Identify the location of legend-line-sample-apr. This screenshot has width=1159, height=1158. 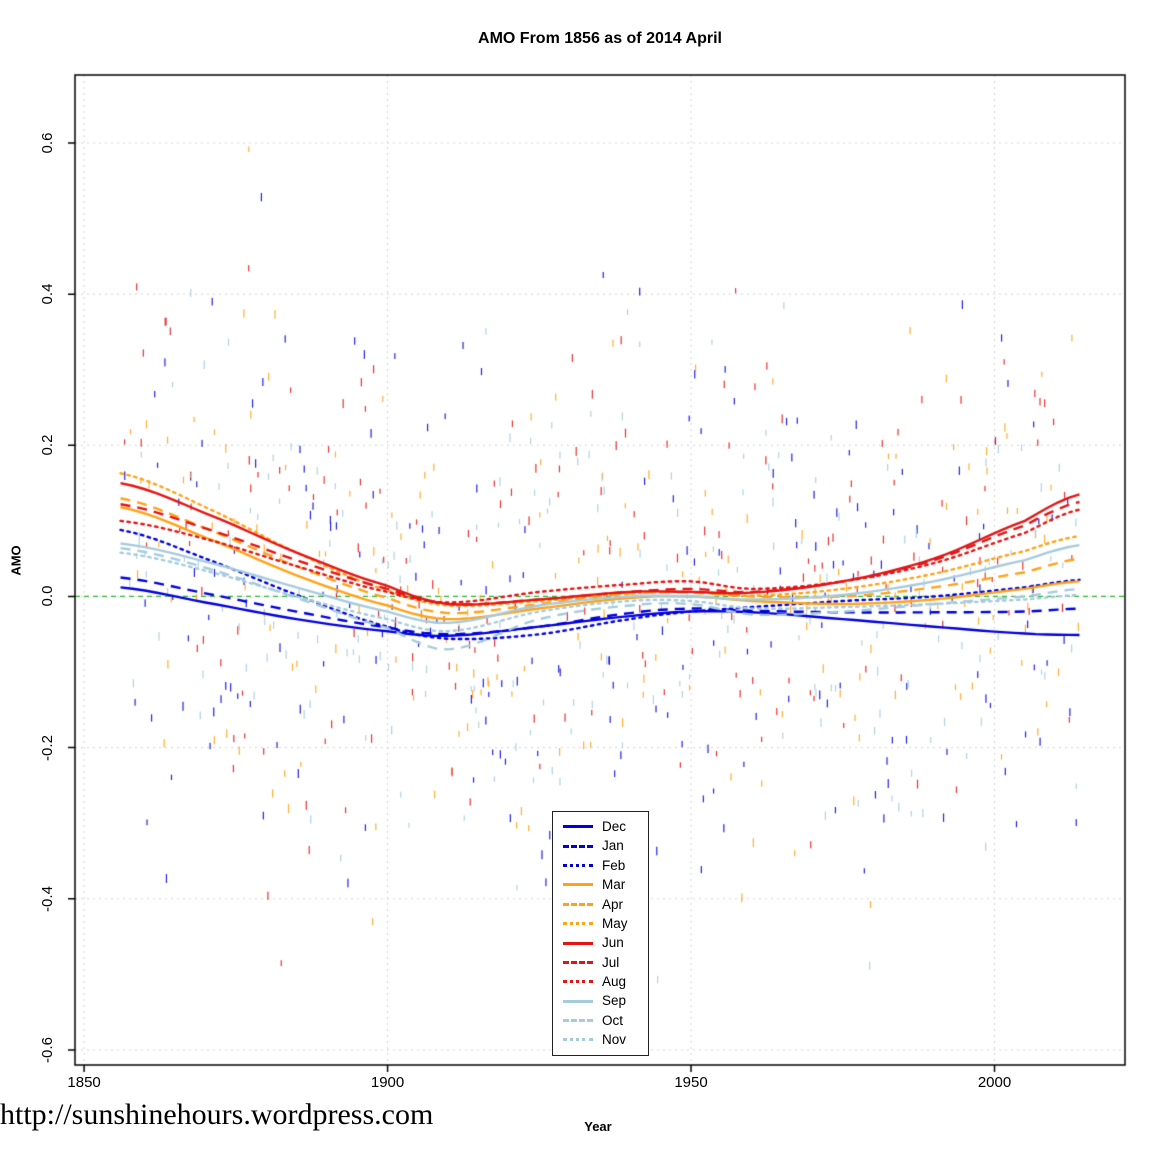
(578, 904).